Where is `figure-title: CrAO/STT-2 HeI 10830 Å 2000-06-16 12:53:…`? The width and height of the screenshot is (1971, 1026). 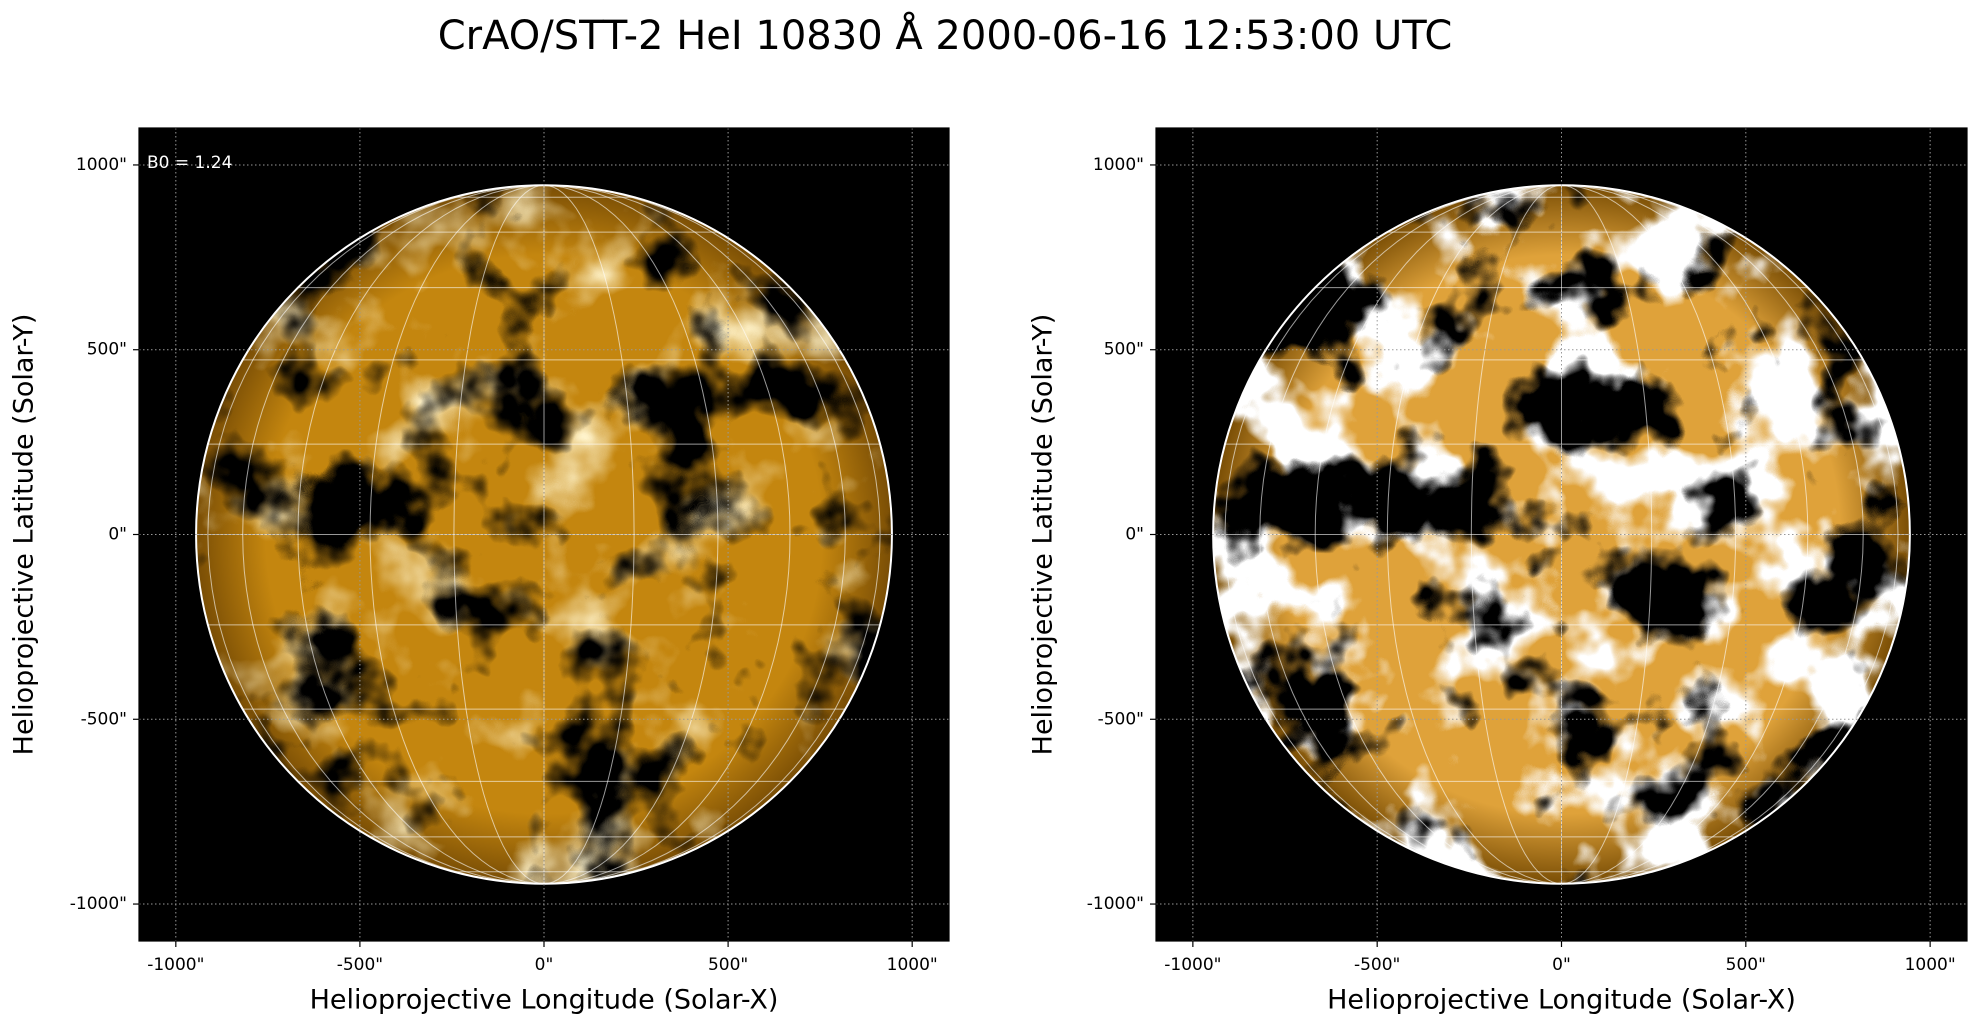 figure-title: CrAO/STT-2 HeI 10830 Å 2000-06-16 12:53:… is located at coordinates (945, 35).